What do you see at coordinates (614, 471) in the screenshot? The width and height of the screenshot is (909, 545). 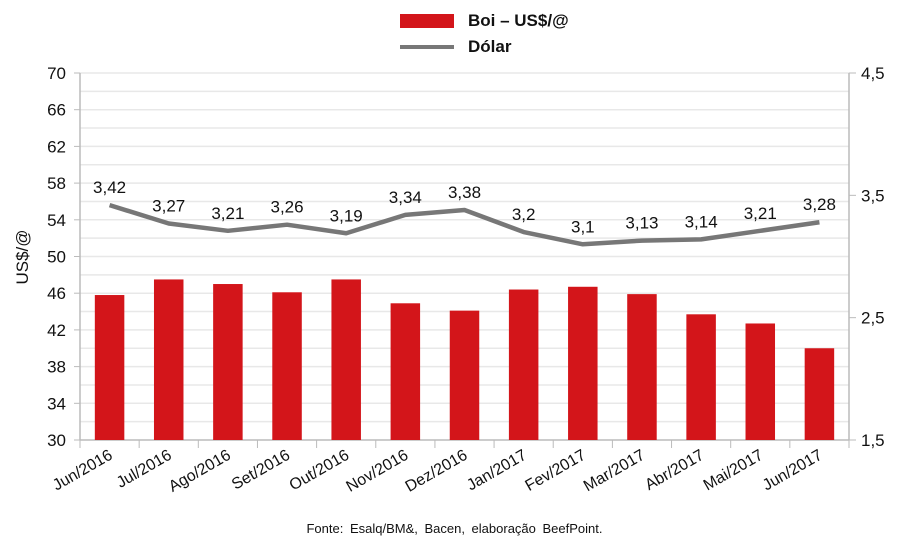 I see `x-tick-label: Mar/2017` at bounding box center [614, 471].